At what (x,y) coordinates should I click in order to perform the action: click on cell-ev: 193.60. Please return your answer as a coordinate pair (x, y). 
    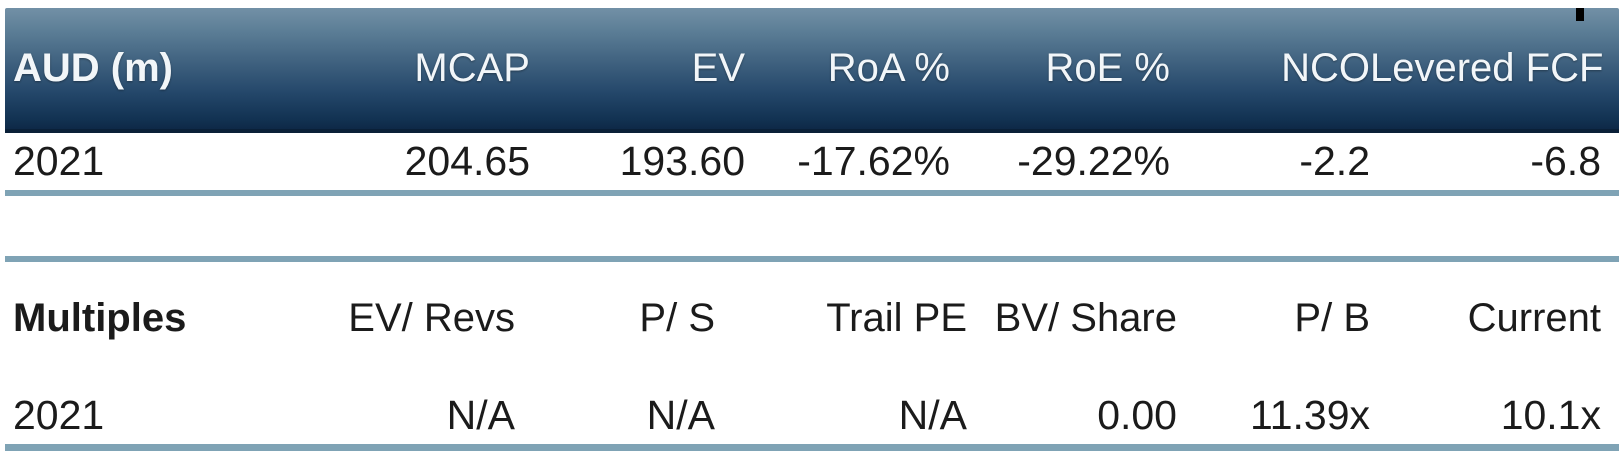
    Looking at the image, I should click on (682, 161).